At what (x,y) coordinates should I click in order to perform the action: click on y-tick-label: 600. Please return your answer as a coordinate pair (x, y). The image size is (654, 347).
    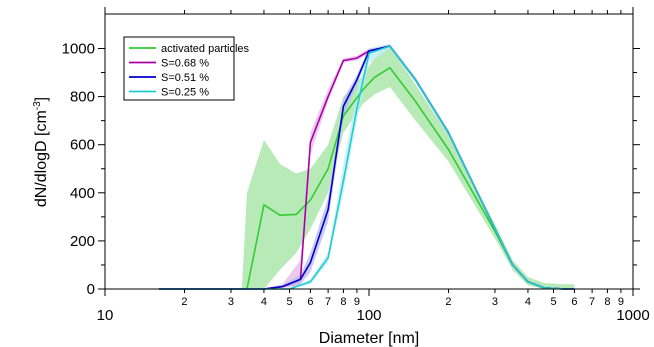
    Looking at the image, I should click on (82, 145).